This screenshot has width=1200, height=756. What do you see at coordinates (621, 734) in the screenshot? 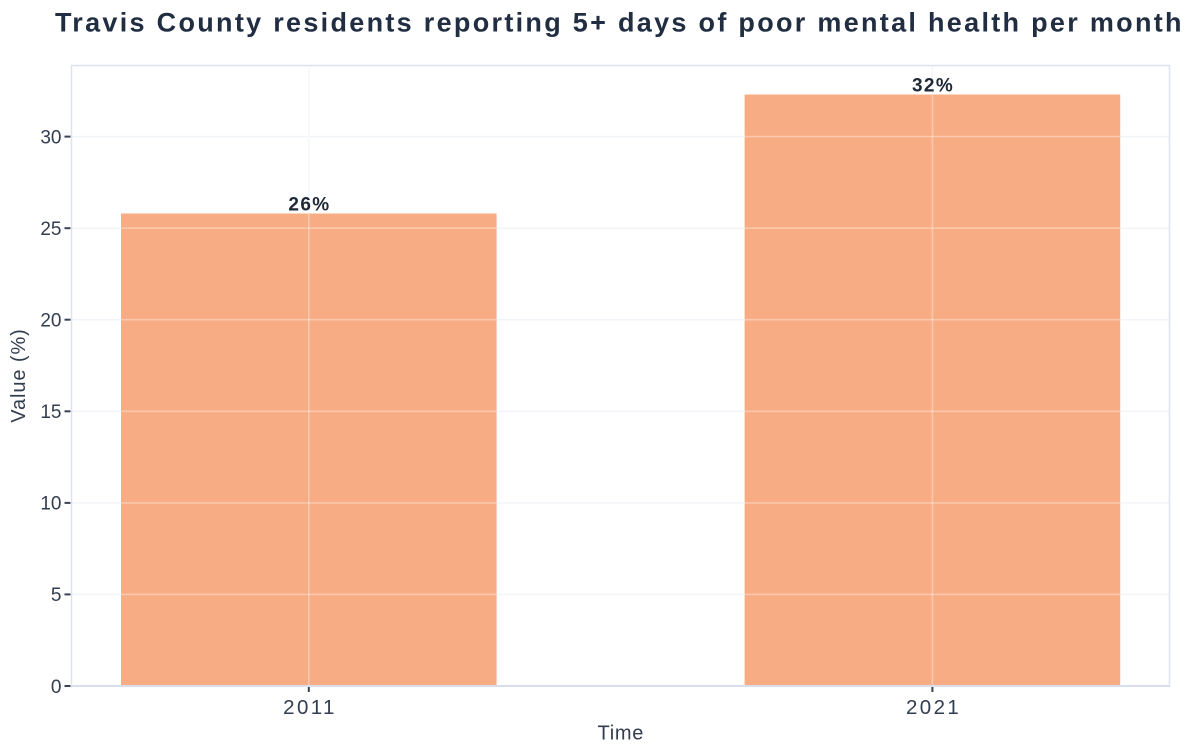
I see `svg-text: Time` at bounding box center [621, 734].